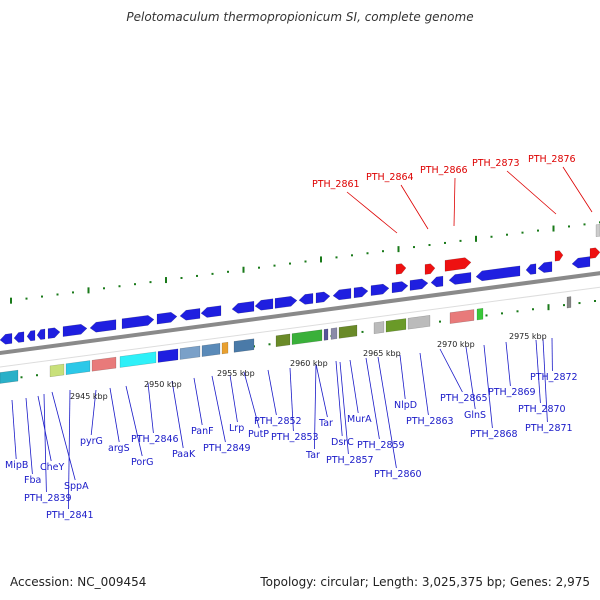 The image size is (600, 600). Describe the element at coordinates (372, 212) in the screenshot. I see `red-leader-line` at that location.